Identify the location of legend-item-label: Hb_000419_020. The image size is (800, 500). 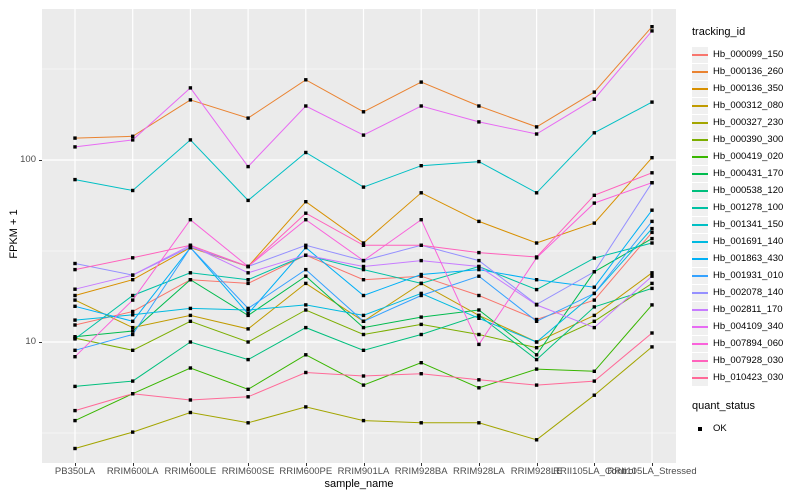
(748, 156).